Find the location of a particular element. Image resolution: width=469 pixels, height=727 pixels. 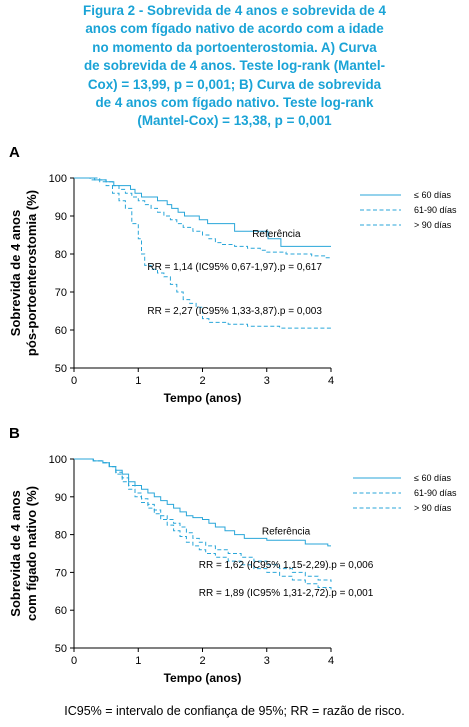

chart-annotation: RR = 1,62 (IC95% 1,15-2,29).p = 0,006 is located at coordinates (286, 565).